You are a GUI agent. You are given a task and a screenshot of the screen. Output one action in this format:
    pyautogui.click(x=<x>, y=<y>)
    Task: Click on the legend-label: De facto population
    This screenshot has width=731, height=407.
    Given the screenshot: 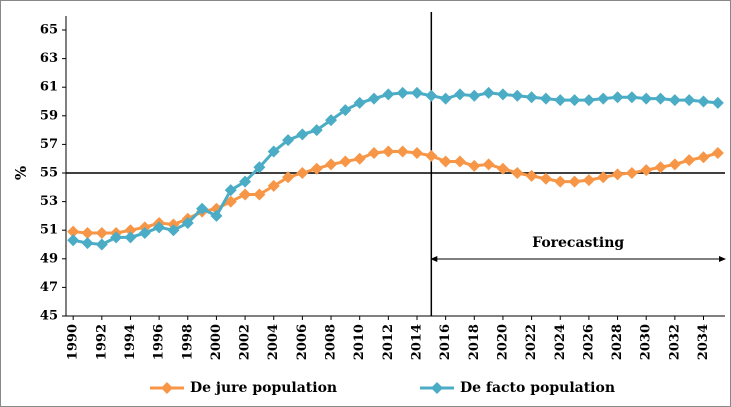 What is the action you would take?
    pyautogui.click(x=537, y=388)
    